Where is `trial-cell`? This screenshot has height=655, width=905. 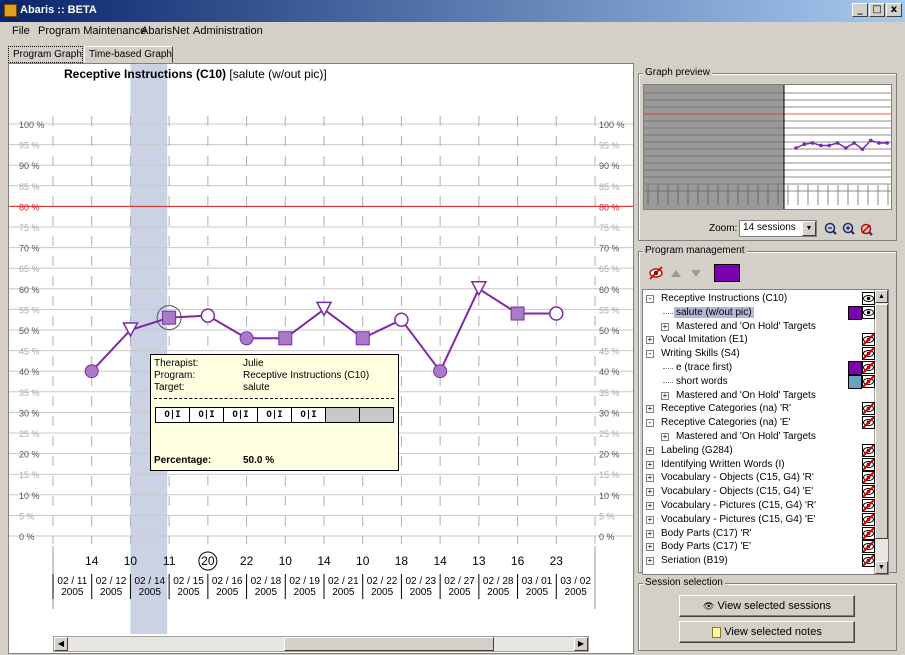 trial-cell is located at coordinates (376, 415).